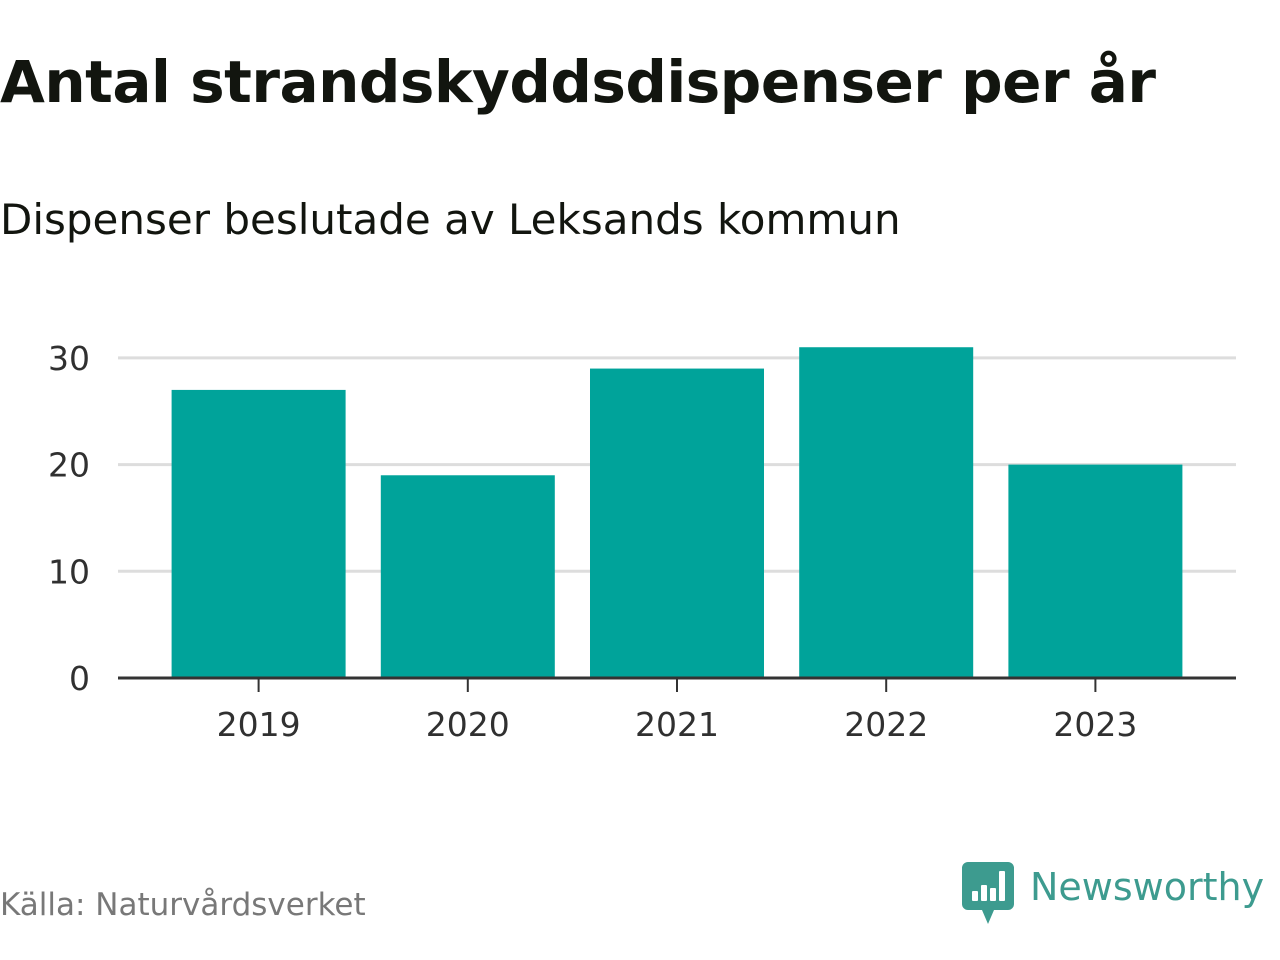  What do you see at coordinates (468, 724) in the screenshot?
I see `x-tick-label: 2020` at bounding box center [468, 724].